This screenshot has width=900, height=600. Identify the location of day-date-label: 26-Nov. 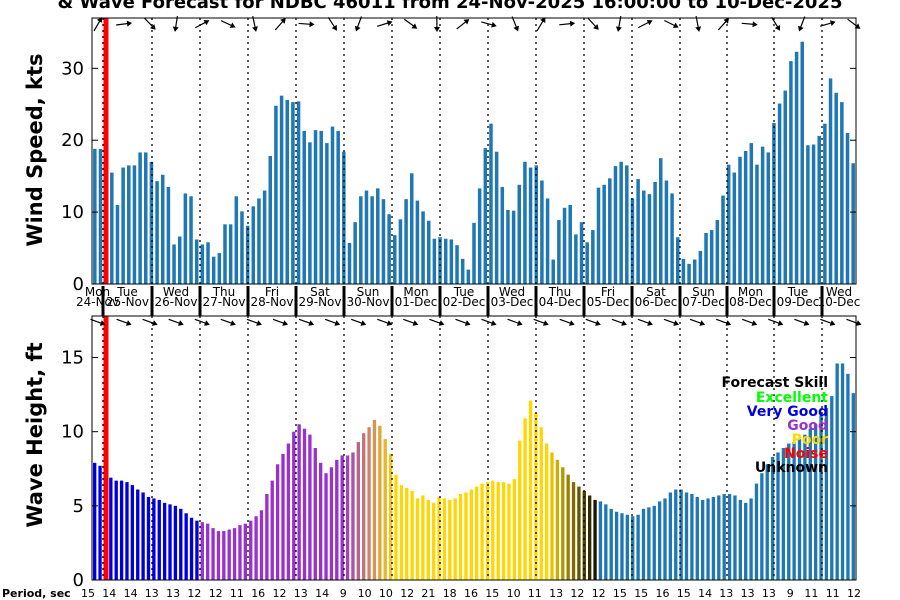
(175, 302).